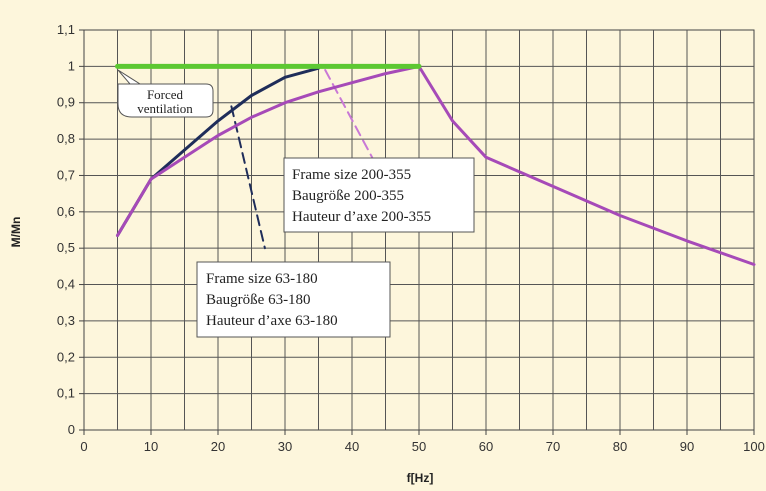 This screenshot has height=491, width=766. Describe the element at coordinates (258, 300) in the screenshot. I see `frame-63-180-line-2: Baugröße 63-180` at that location.